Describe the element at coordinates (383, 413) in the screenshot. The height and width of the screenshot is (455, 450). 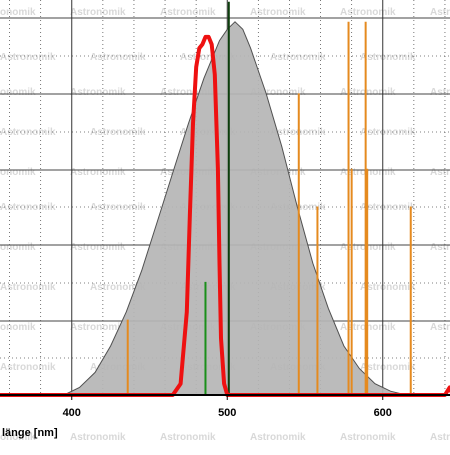
I see `x-tick-label: 600` at that location.